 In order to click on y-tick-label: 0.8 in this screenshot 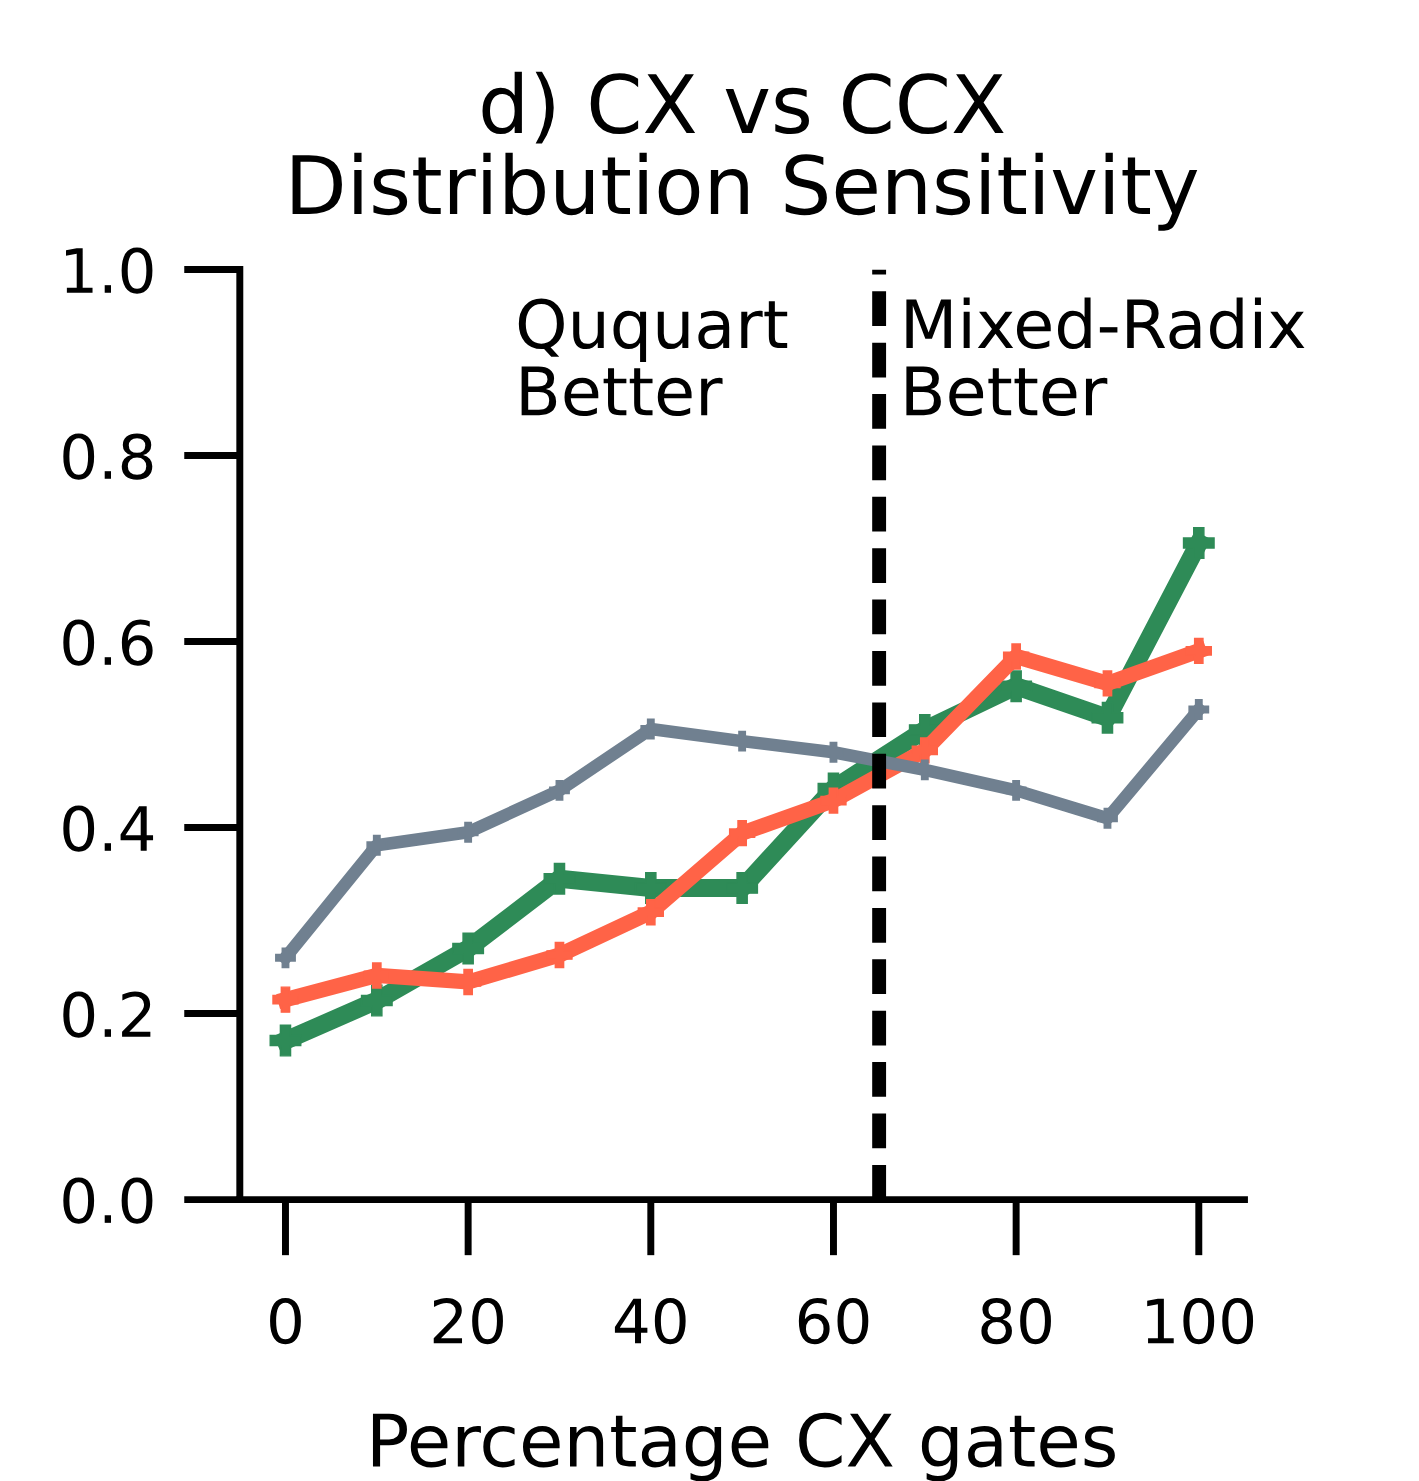, I will do `click(108, 456)`.